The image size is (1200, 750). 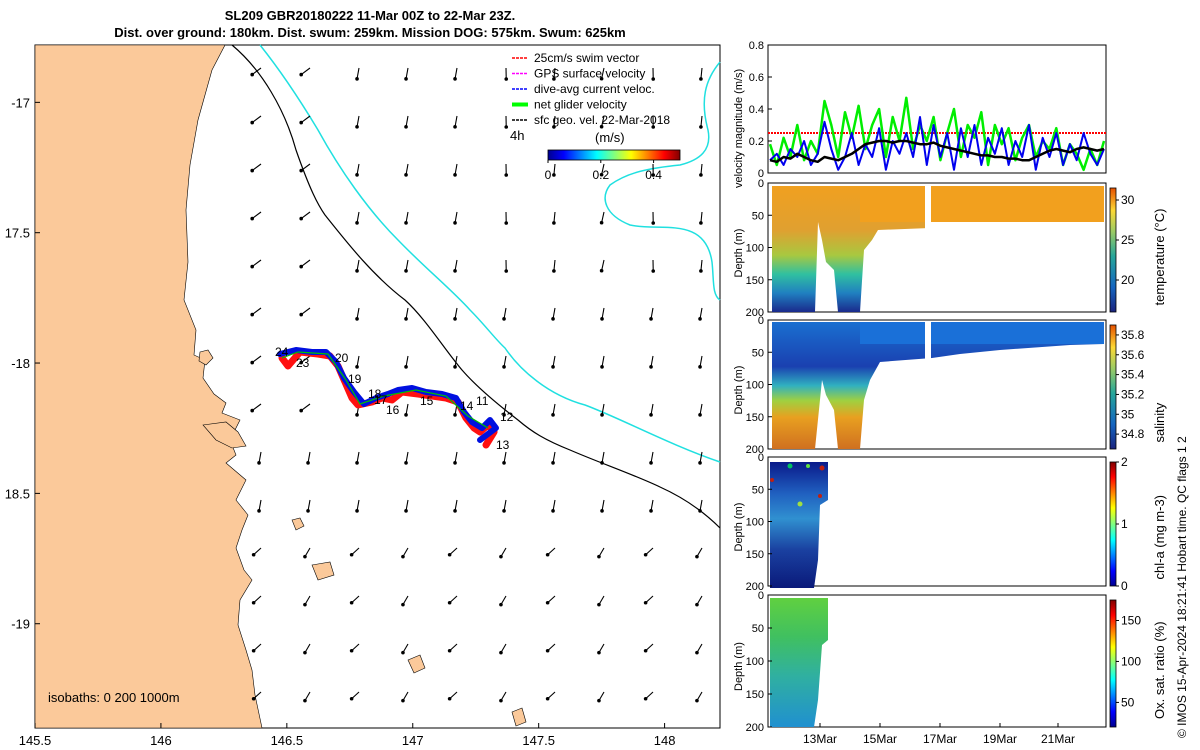 What do you see at coordinates (758, 216) in the screenshot?
I see `depth-tick-label: 50` at bounding box center [758, 216].